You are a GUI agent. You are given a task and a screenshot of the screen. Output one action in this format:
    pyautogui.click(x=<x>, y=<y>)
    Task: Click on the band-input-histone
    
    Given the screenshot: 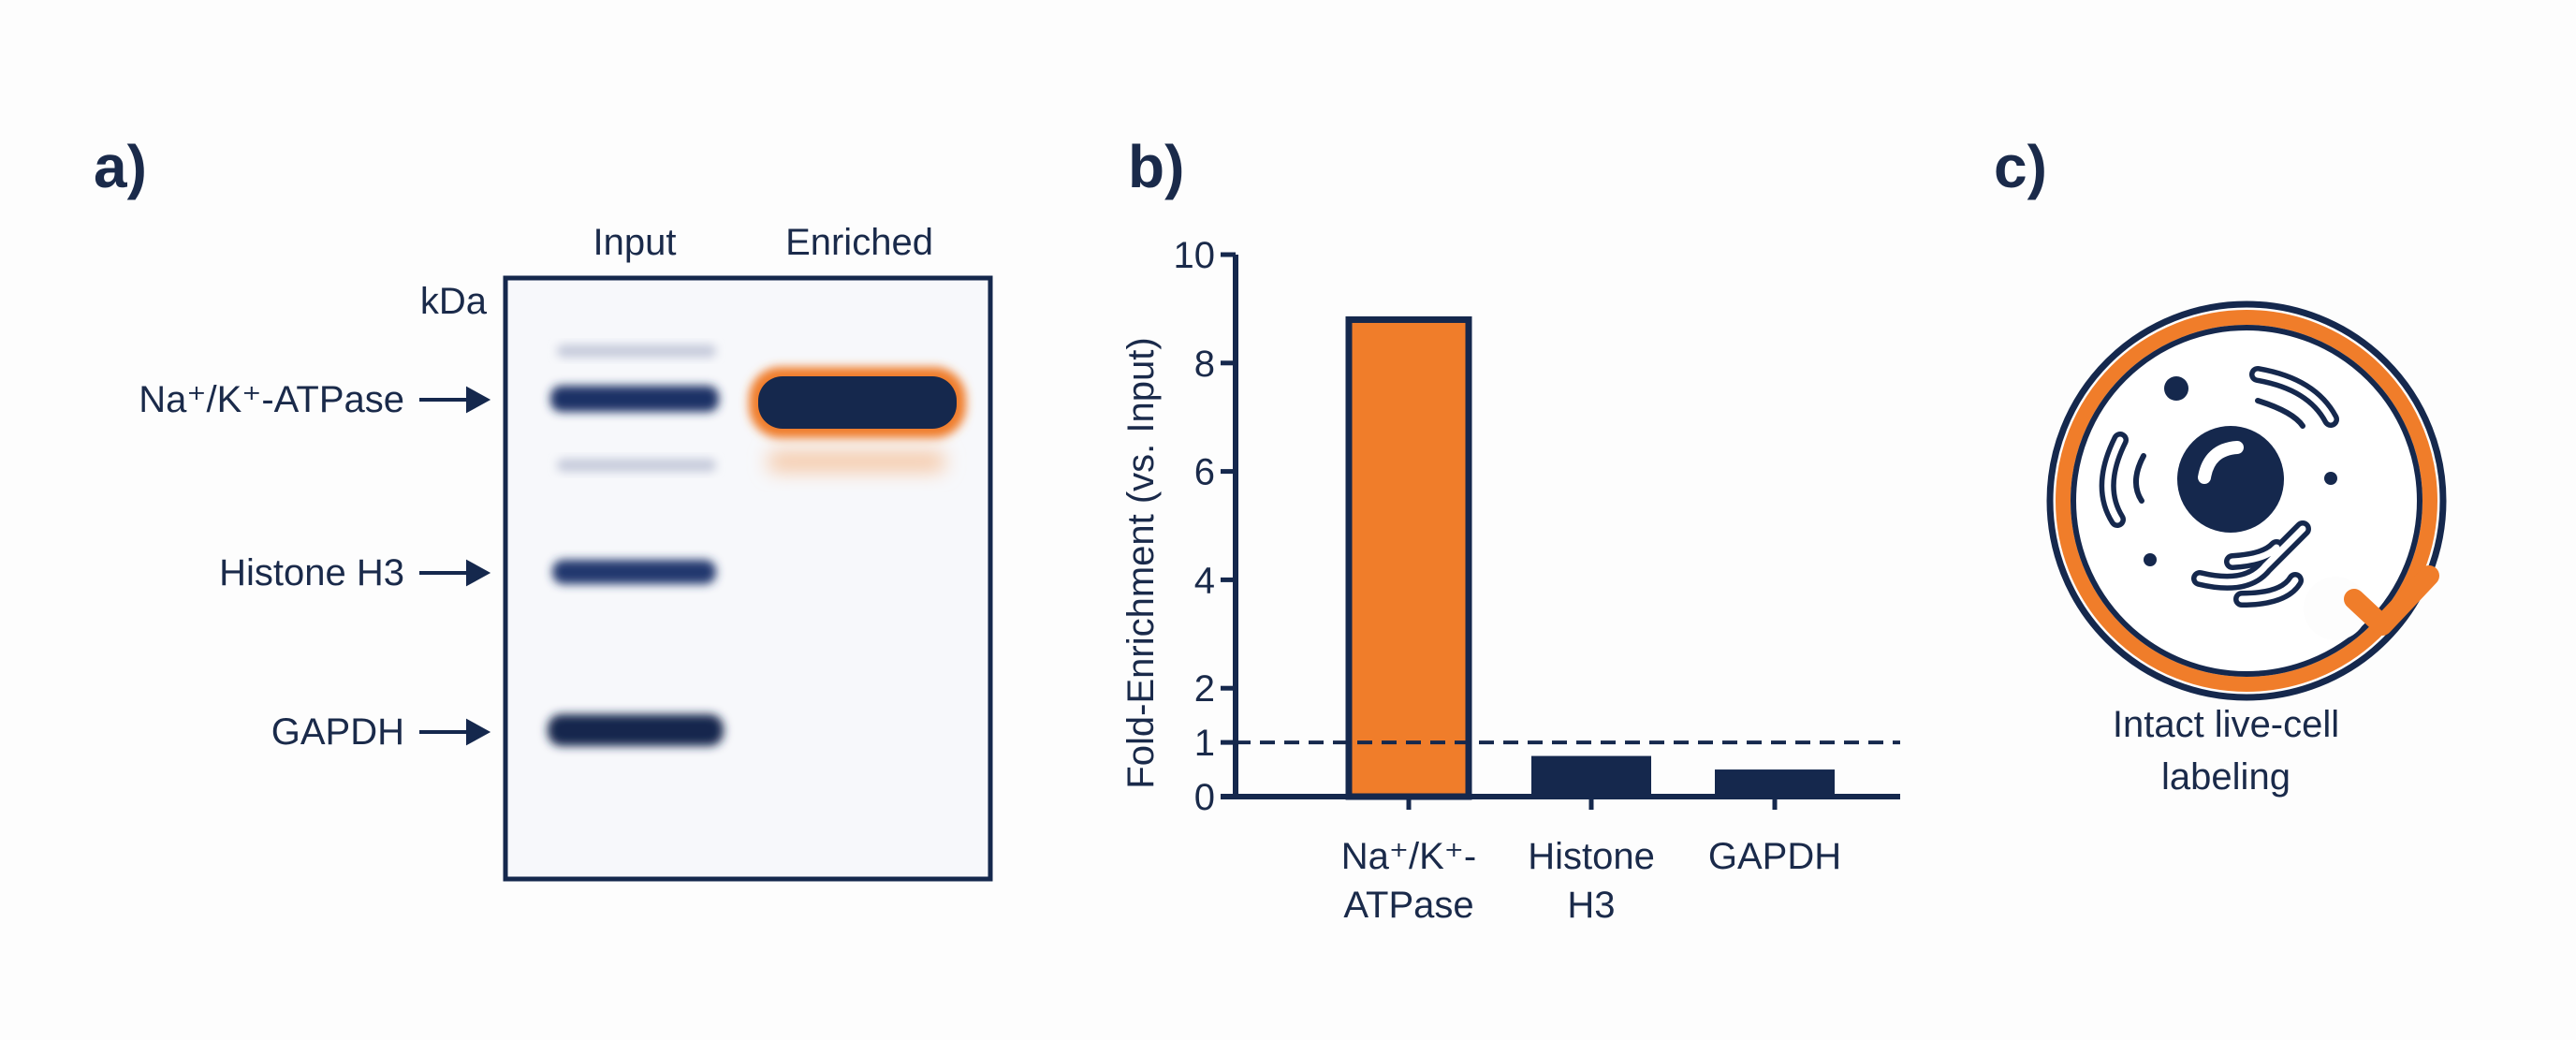 What is the action you would take?
    pyautogui.click(x=634, y=572)
    